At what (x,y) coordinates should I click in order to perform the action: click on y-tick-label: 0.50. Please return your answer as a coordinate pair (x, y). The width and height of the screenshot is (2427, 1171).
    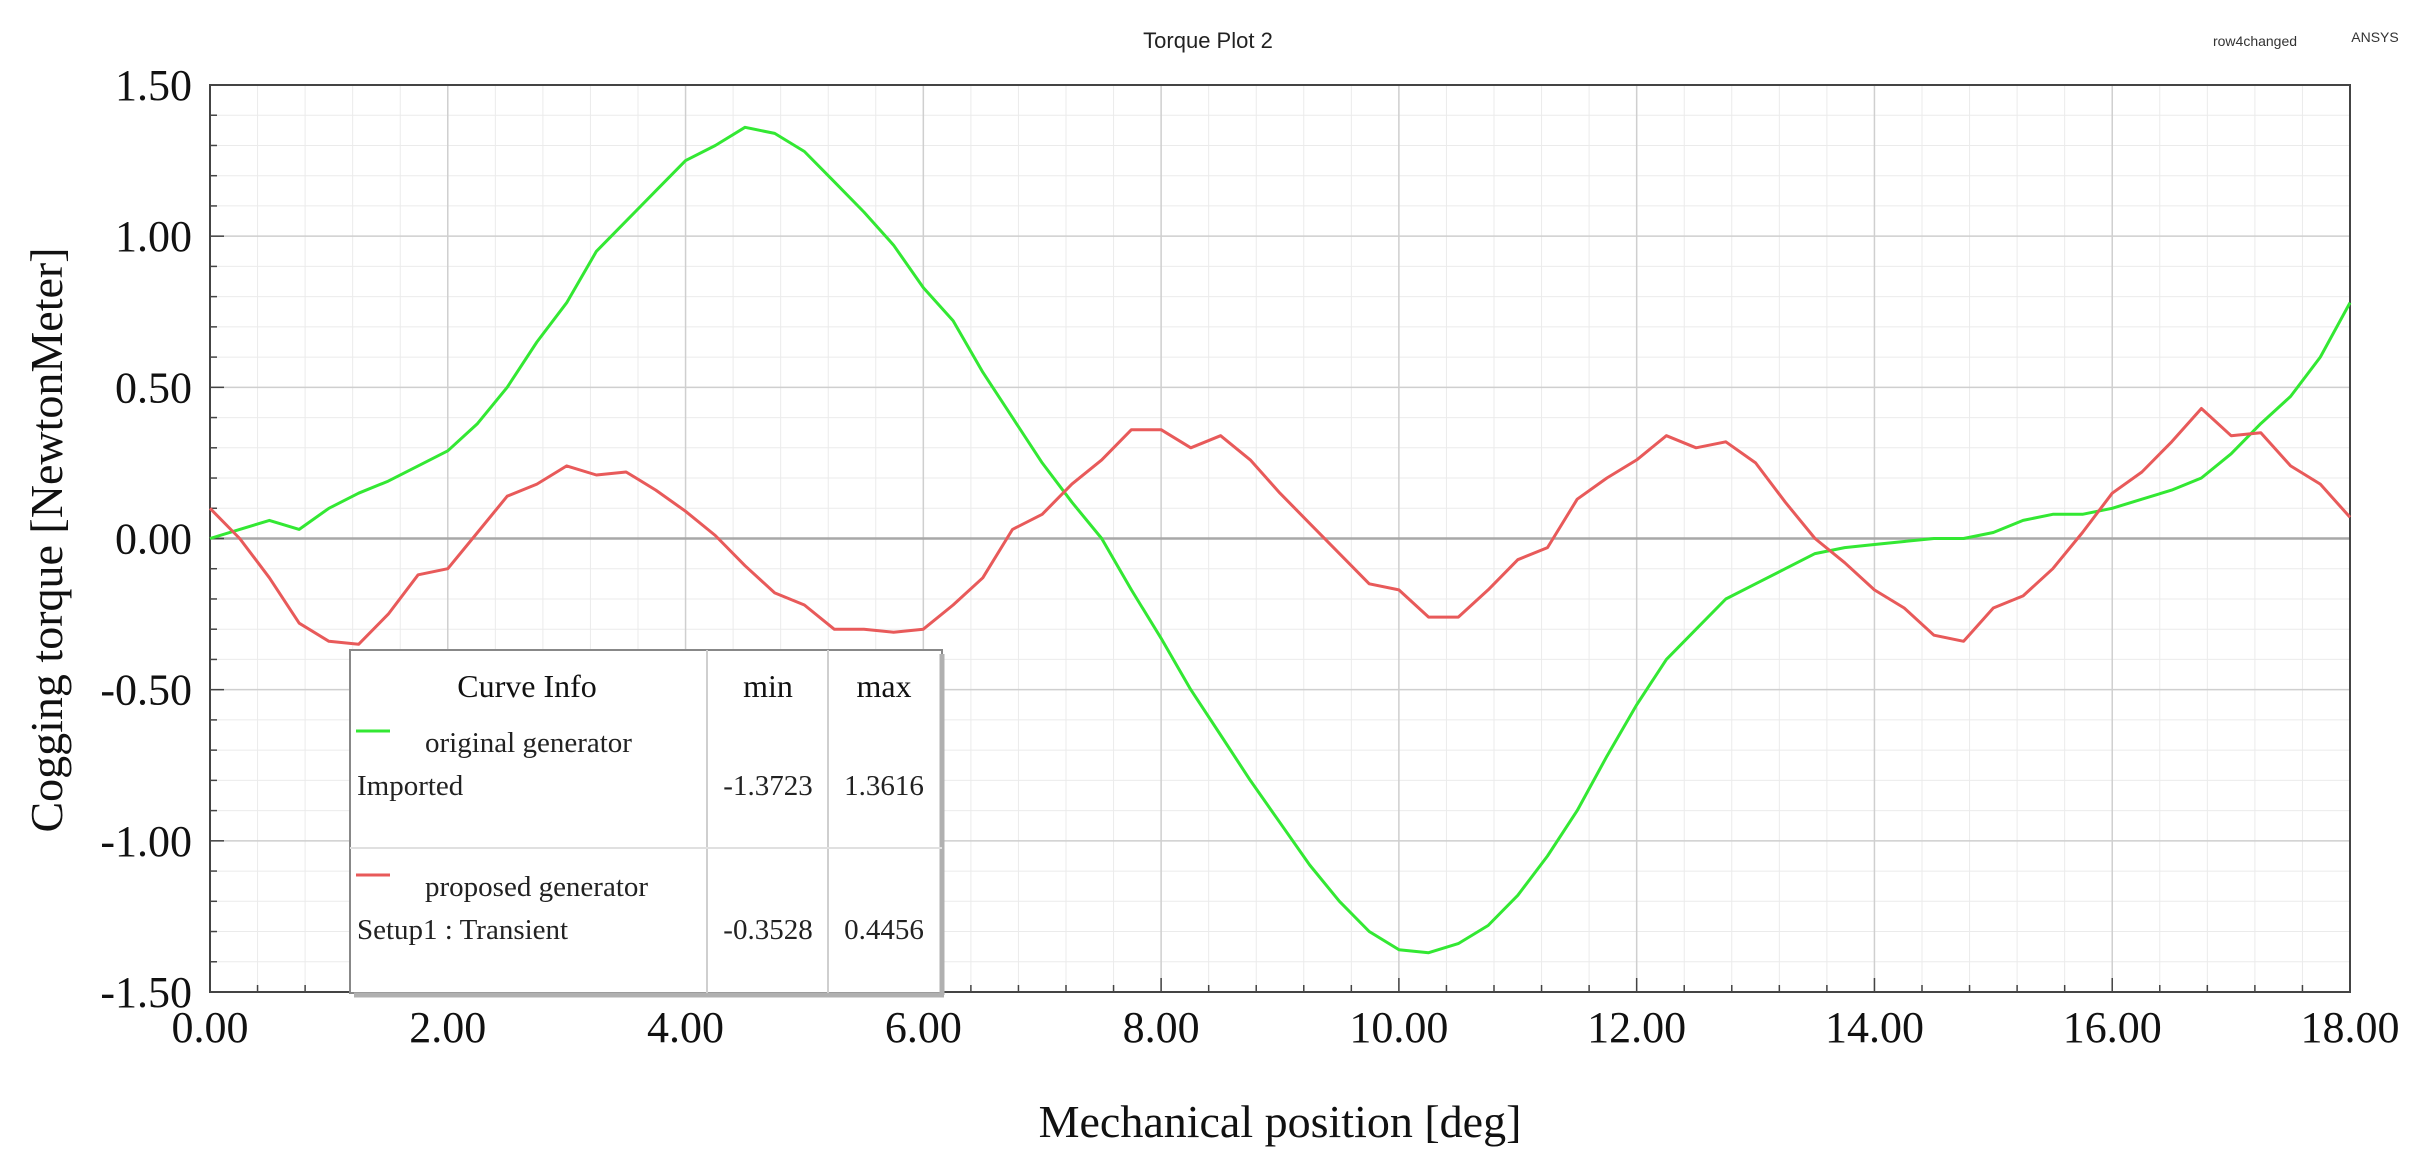
    Looking at the image, I should click on (153, 387).